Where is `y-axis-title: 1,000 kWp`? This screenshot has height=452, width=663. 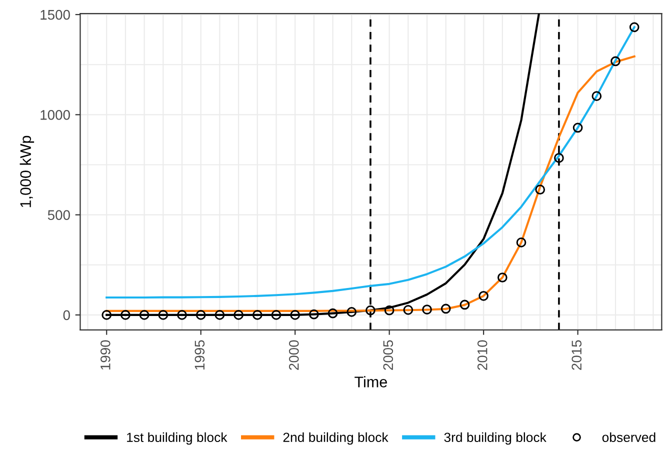
y-axis-title: 1,000 kWp is located at coordinates (27, 172).